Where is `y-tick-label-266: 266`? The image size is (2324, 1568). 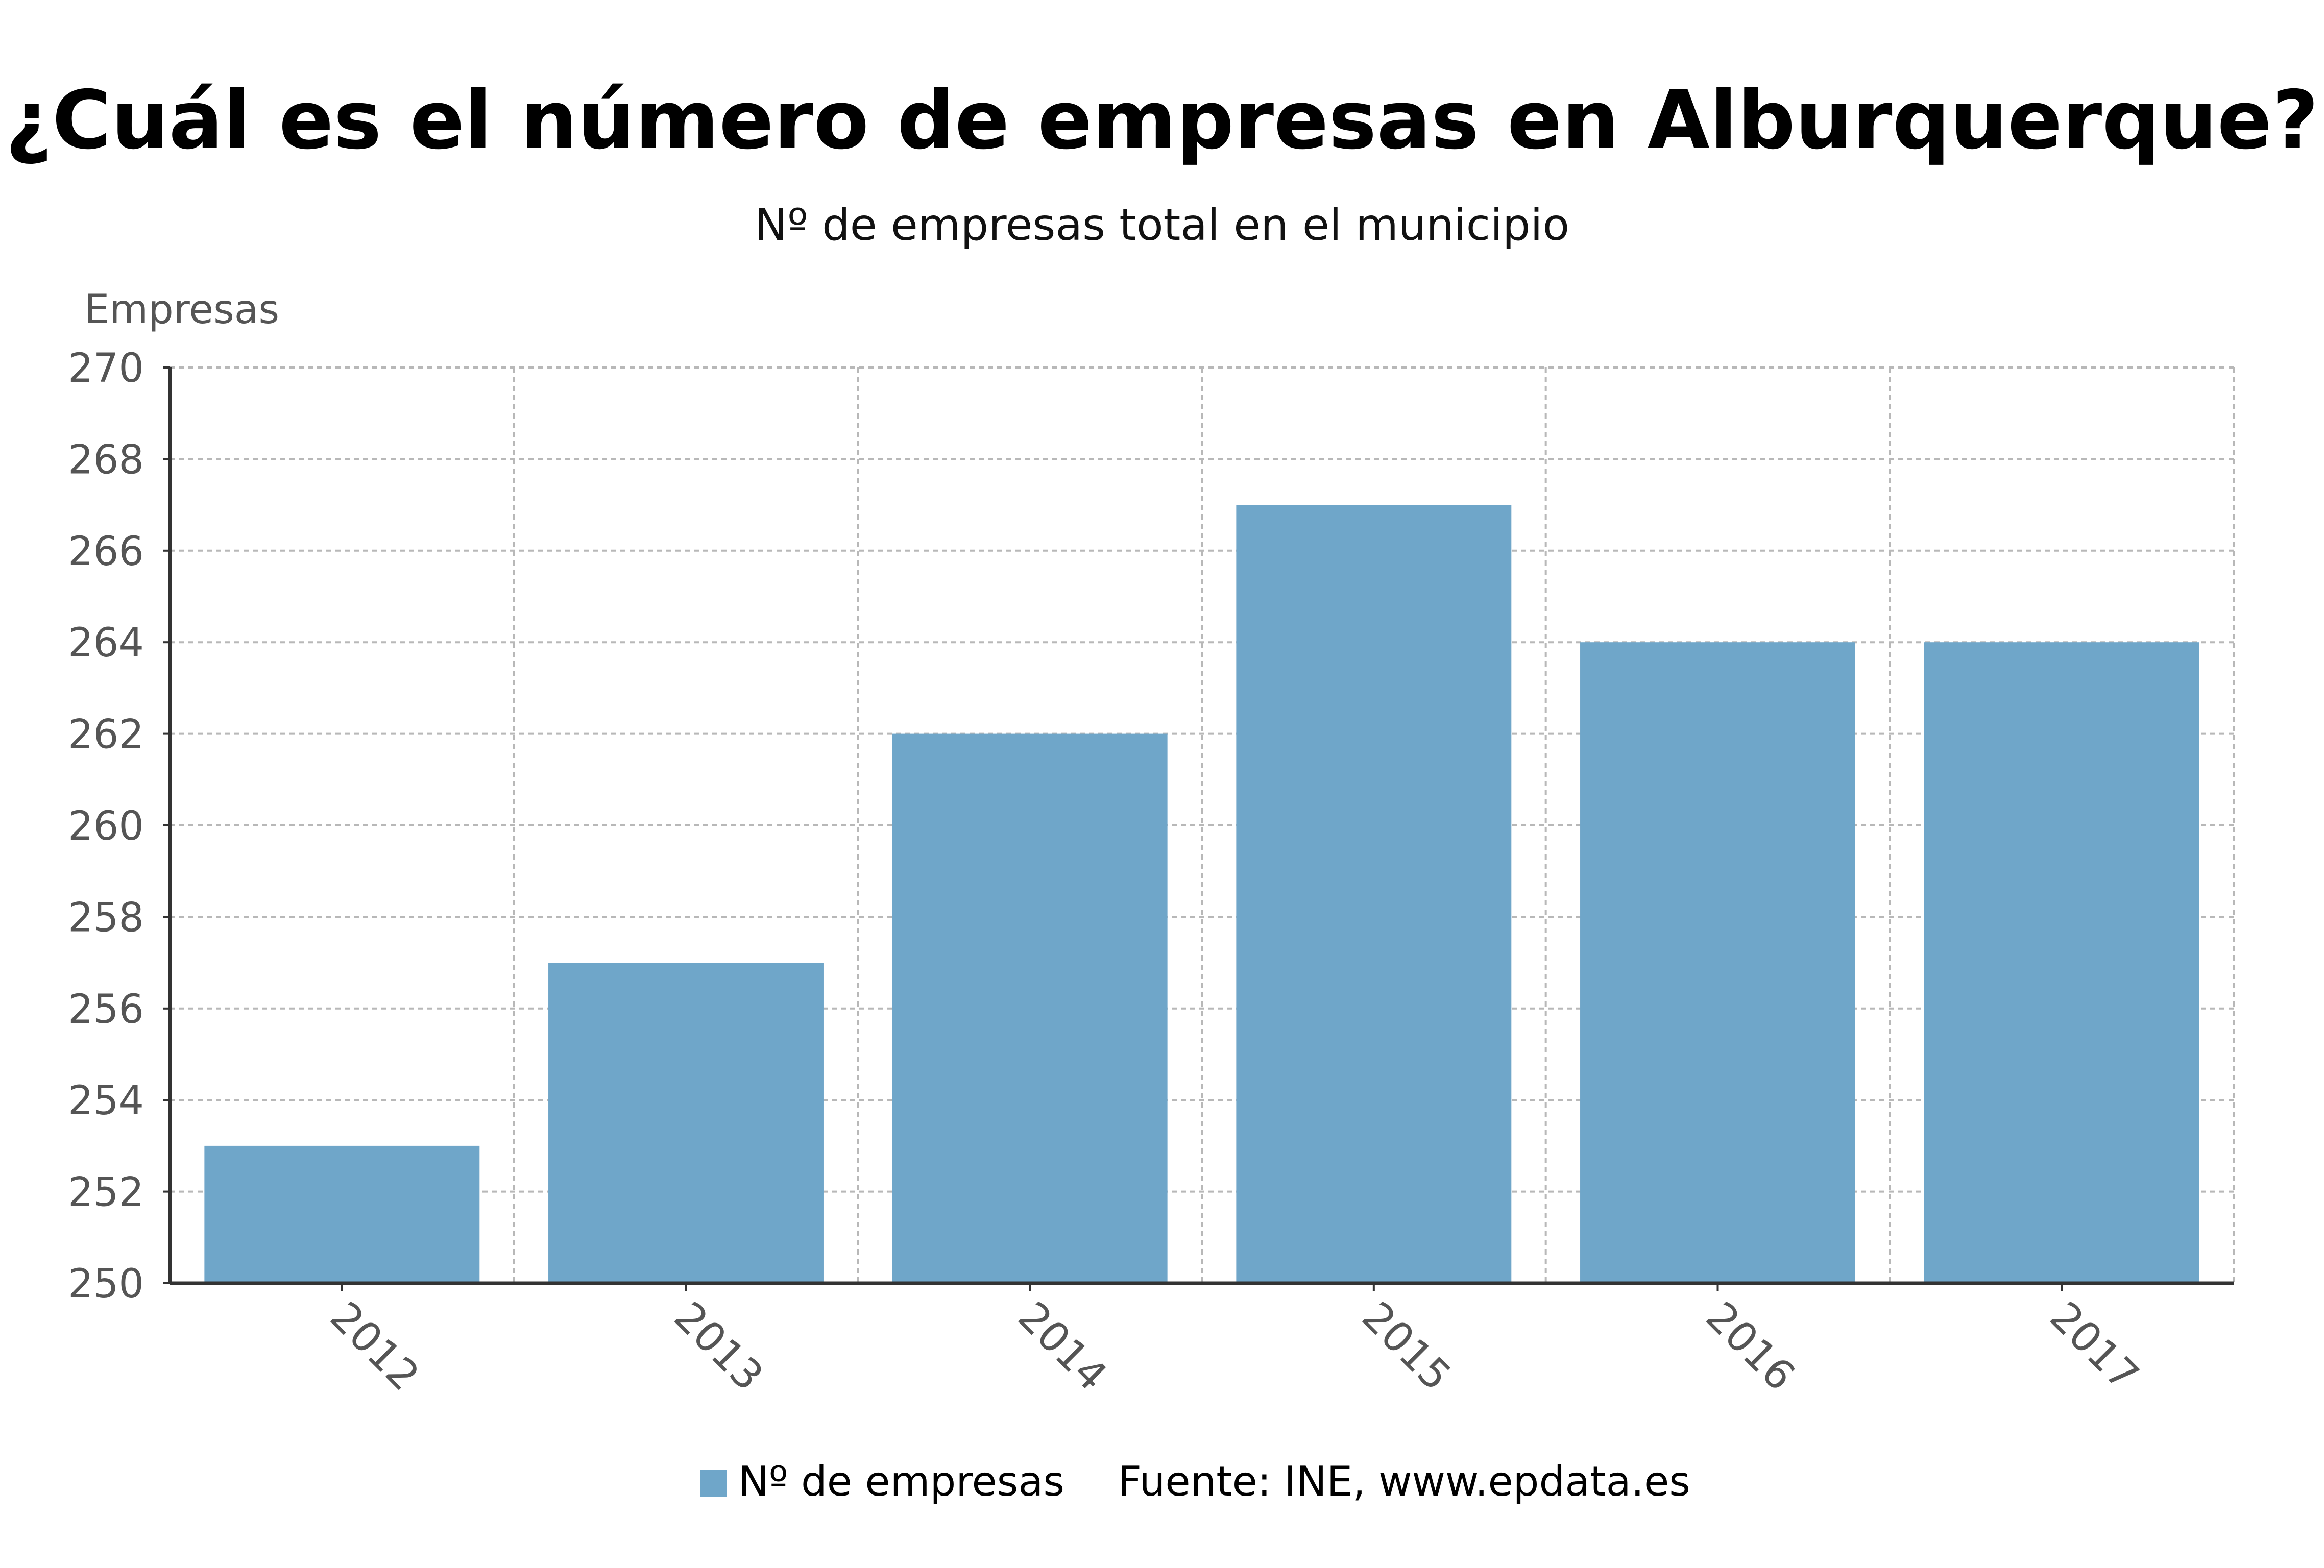
y-tick-label-266: 266 is located at coordinates (106, 552).